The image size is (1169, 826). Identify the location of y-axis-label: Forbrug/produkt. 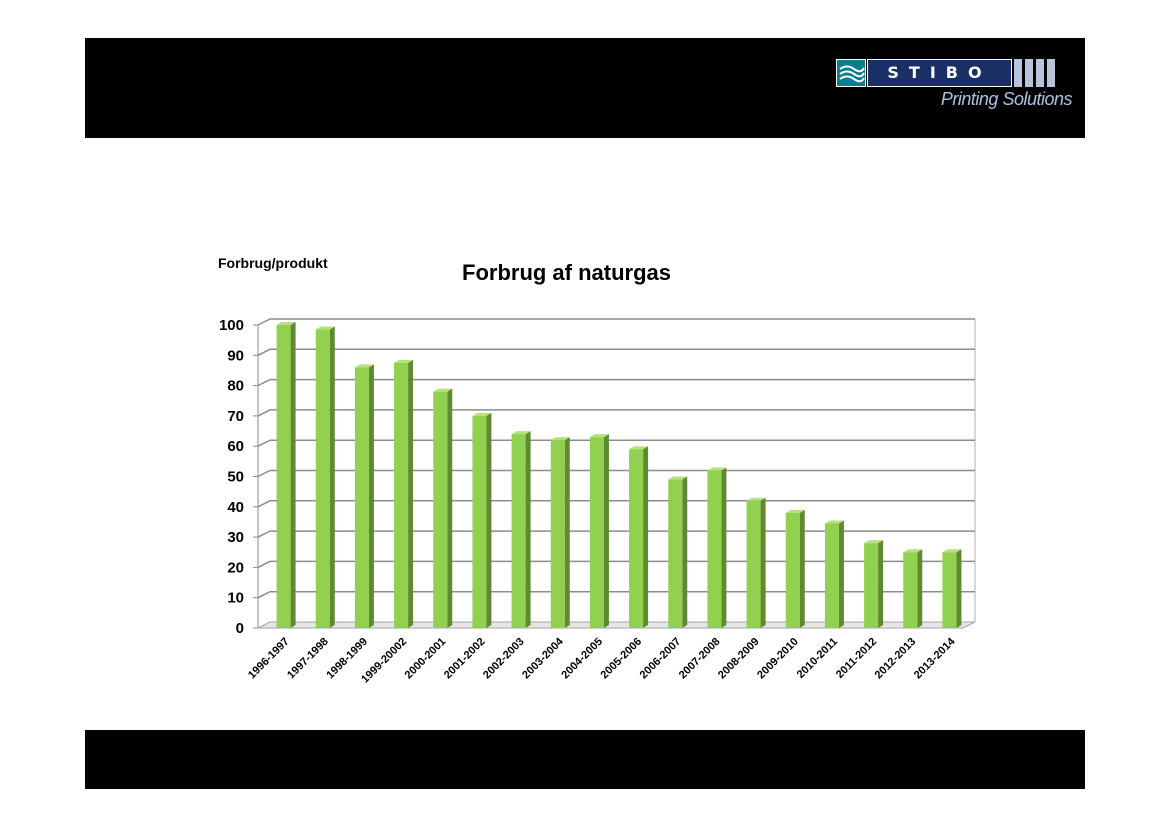
(273, 263).